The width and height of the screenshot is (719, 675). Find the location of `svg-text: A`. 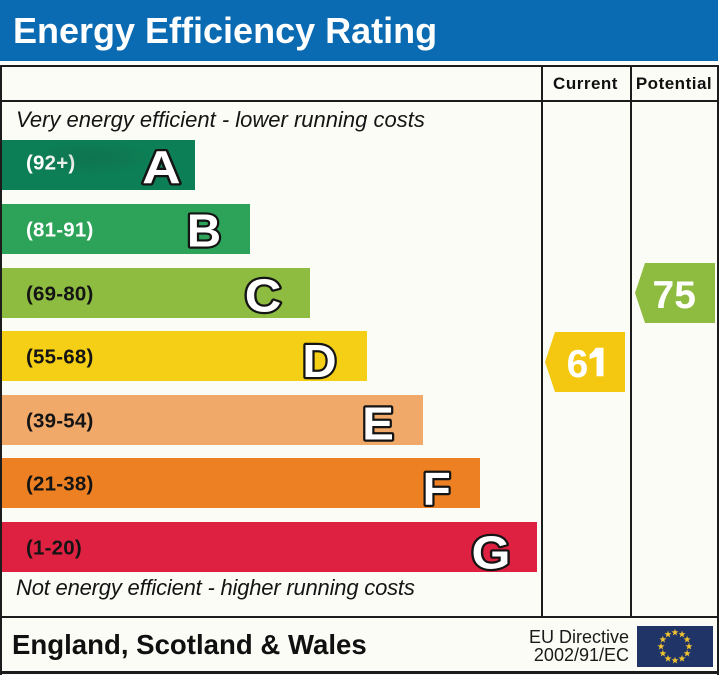

svg-text: A is located at coordinates (161, 167).